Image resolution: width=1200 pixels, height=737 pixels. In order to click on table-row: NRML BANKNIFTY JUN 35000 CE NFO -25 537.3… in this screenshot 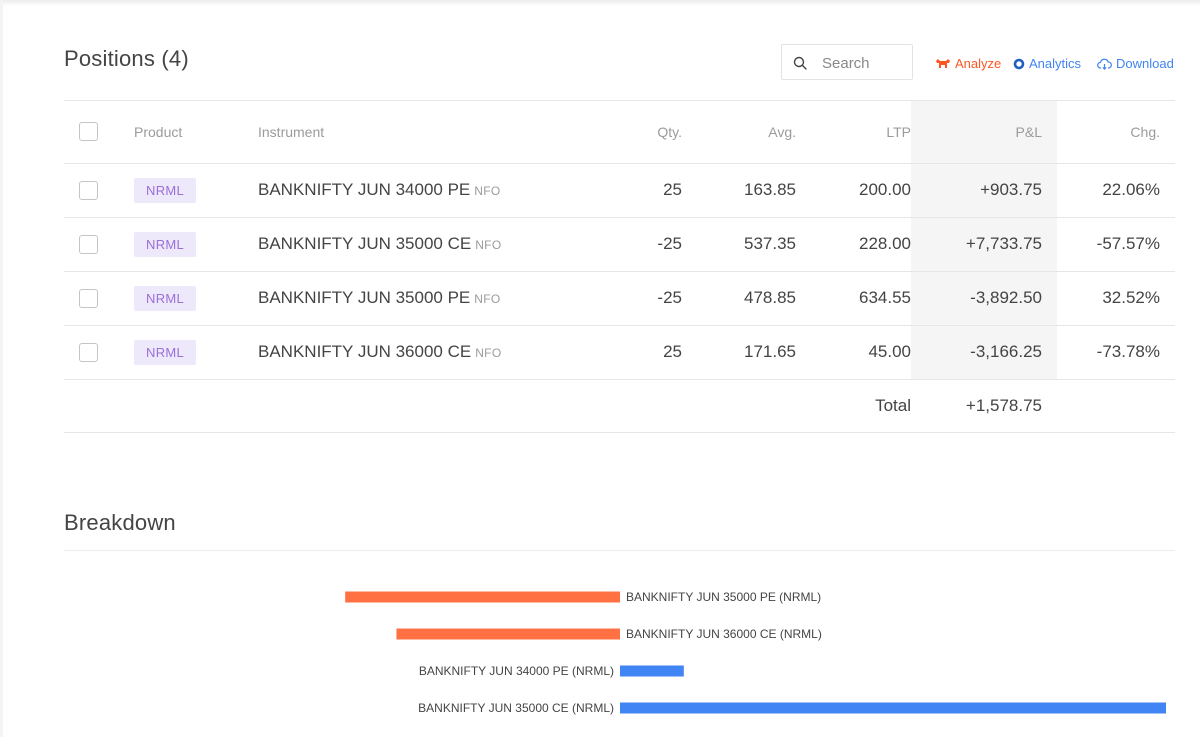, I will do `click(619, 244)`.